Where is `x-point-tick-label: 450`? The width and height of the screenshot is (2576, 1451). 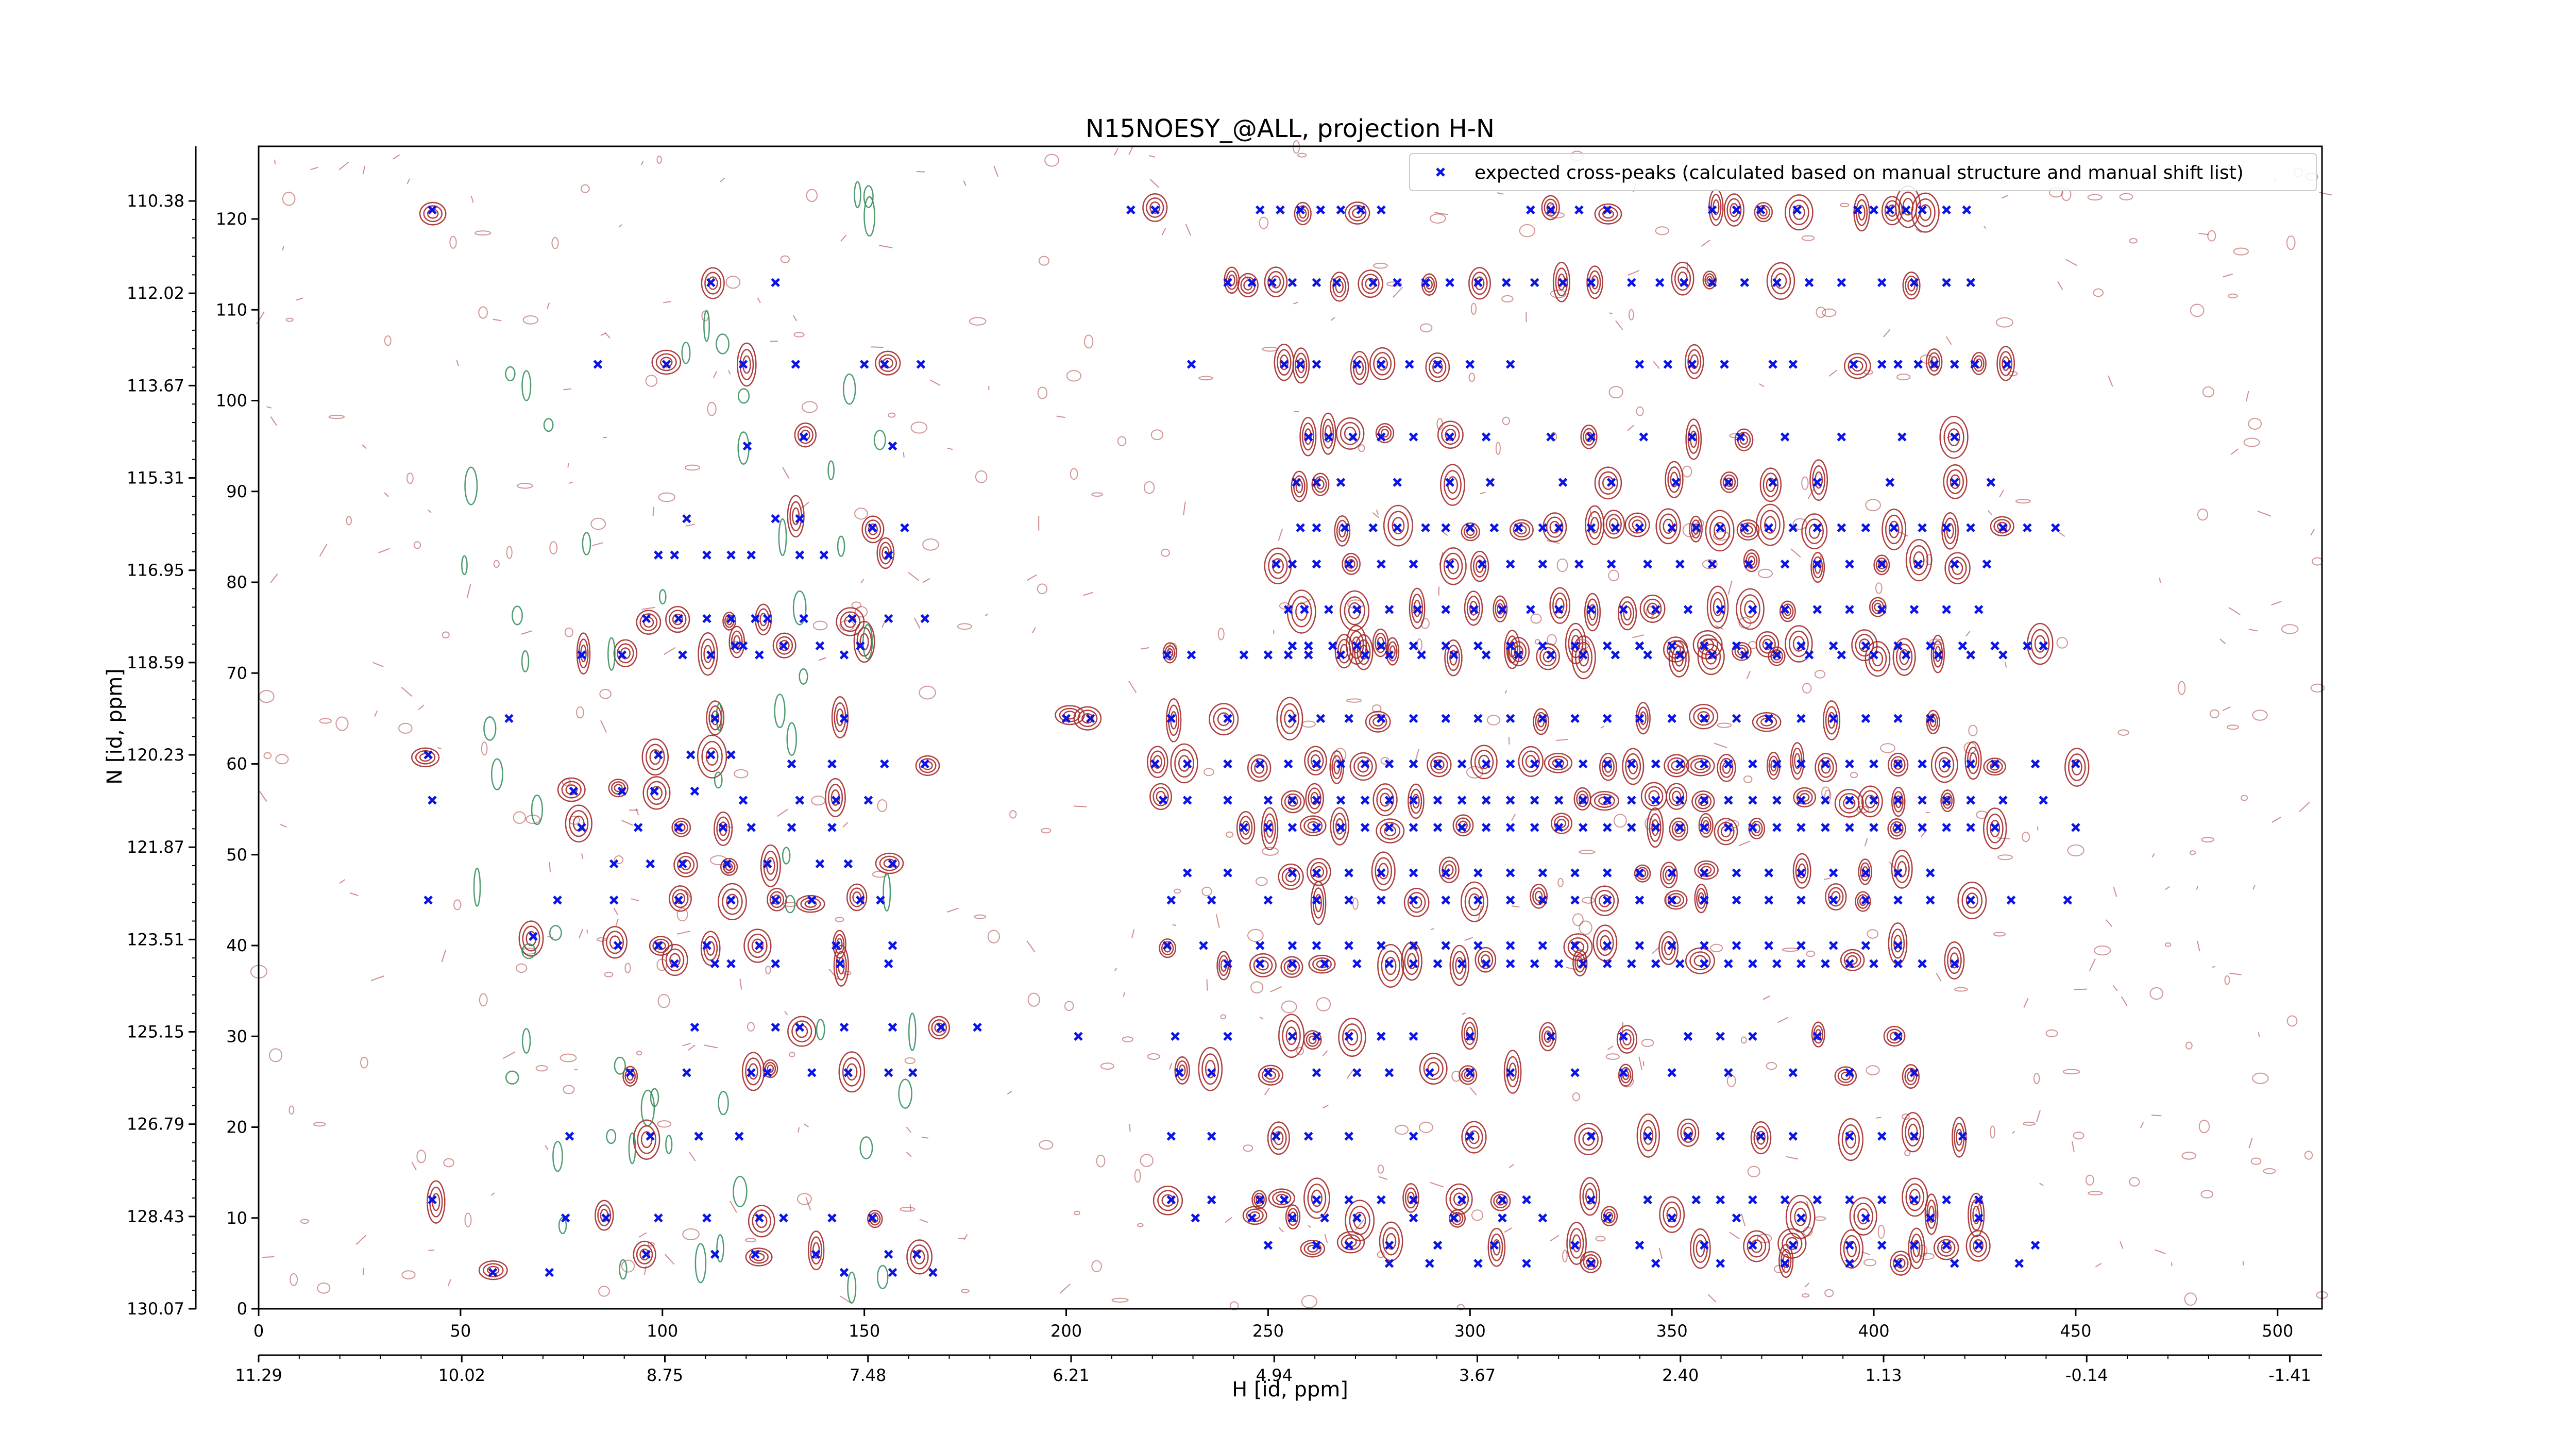 x-point-tick-label: 450 is located at coordinates (2075, 1331).